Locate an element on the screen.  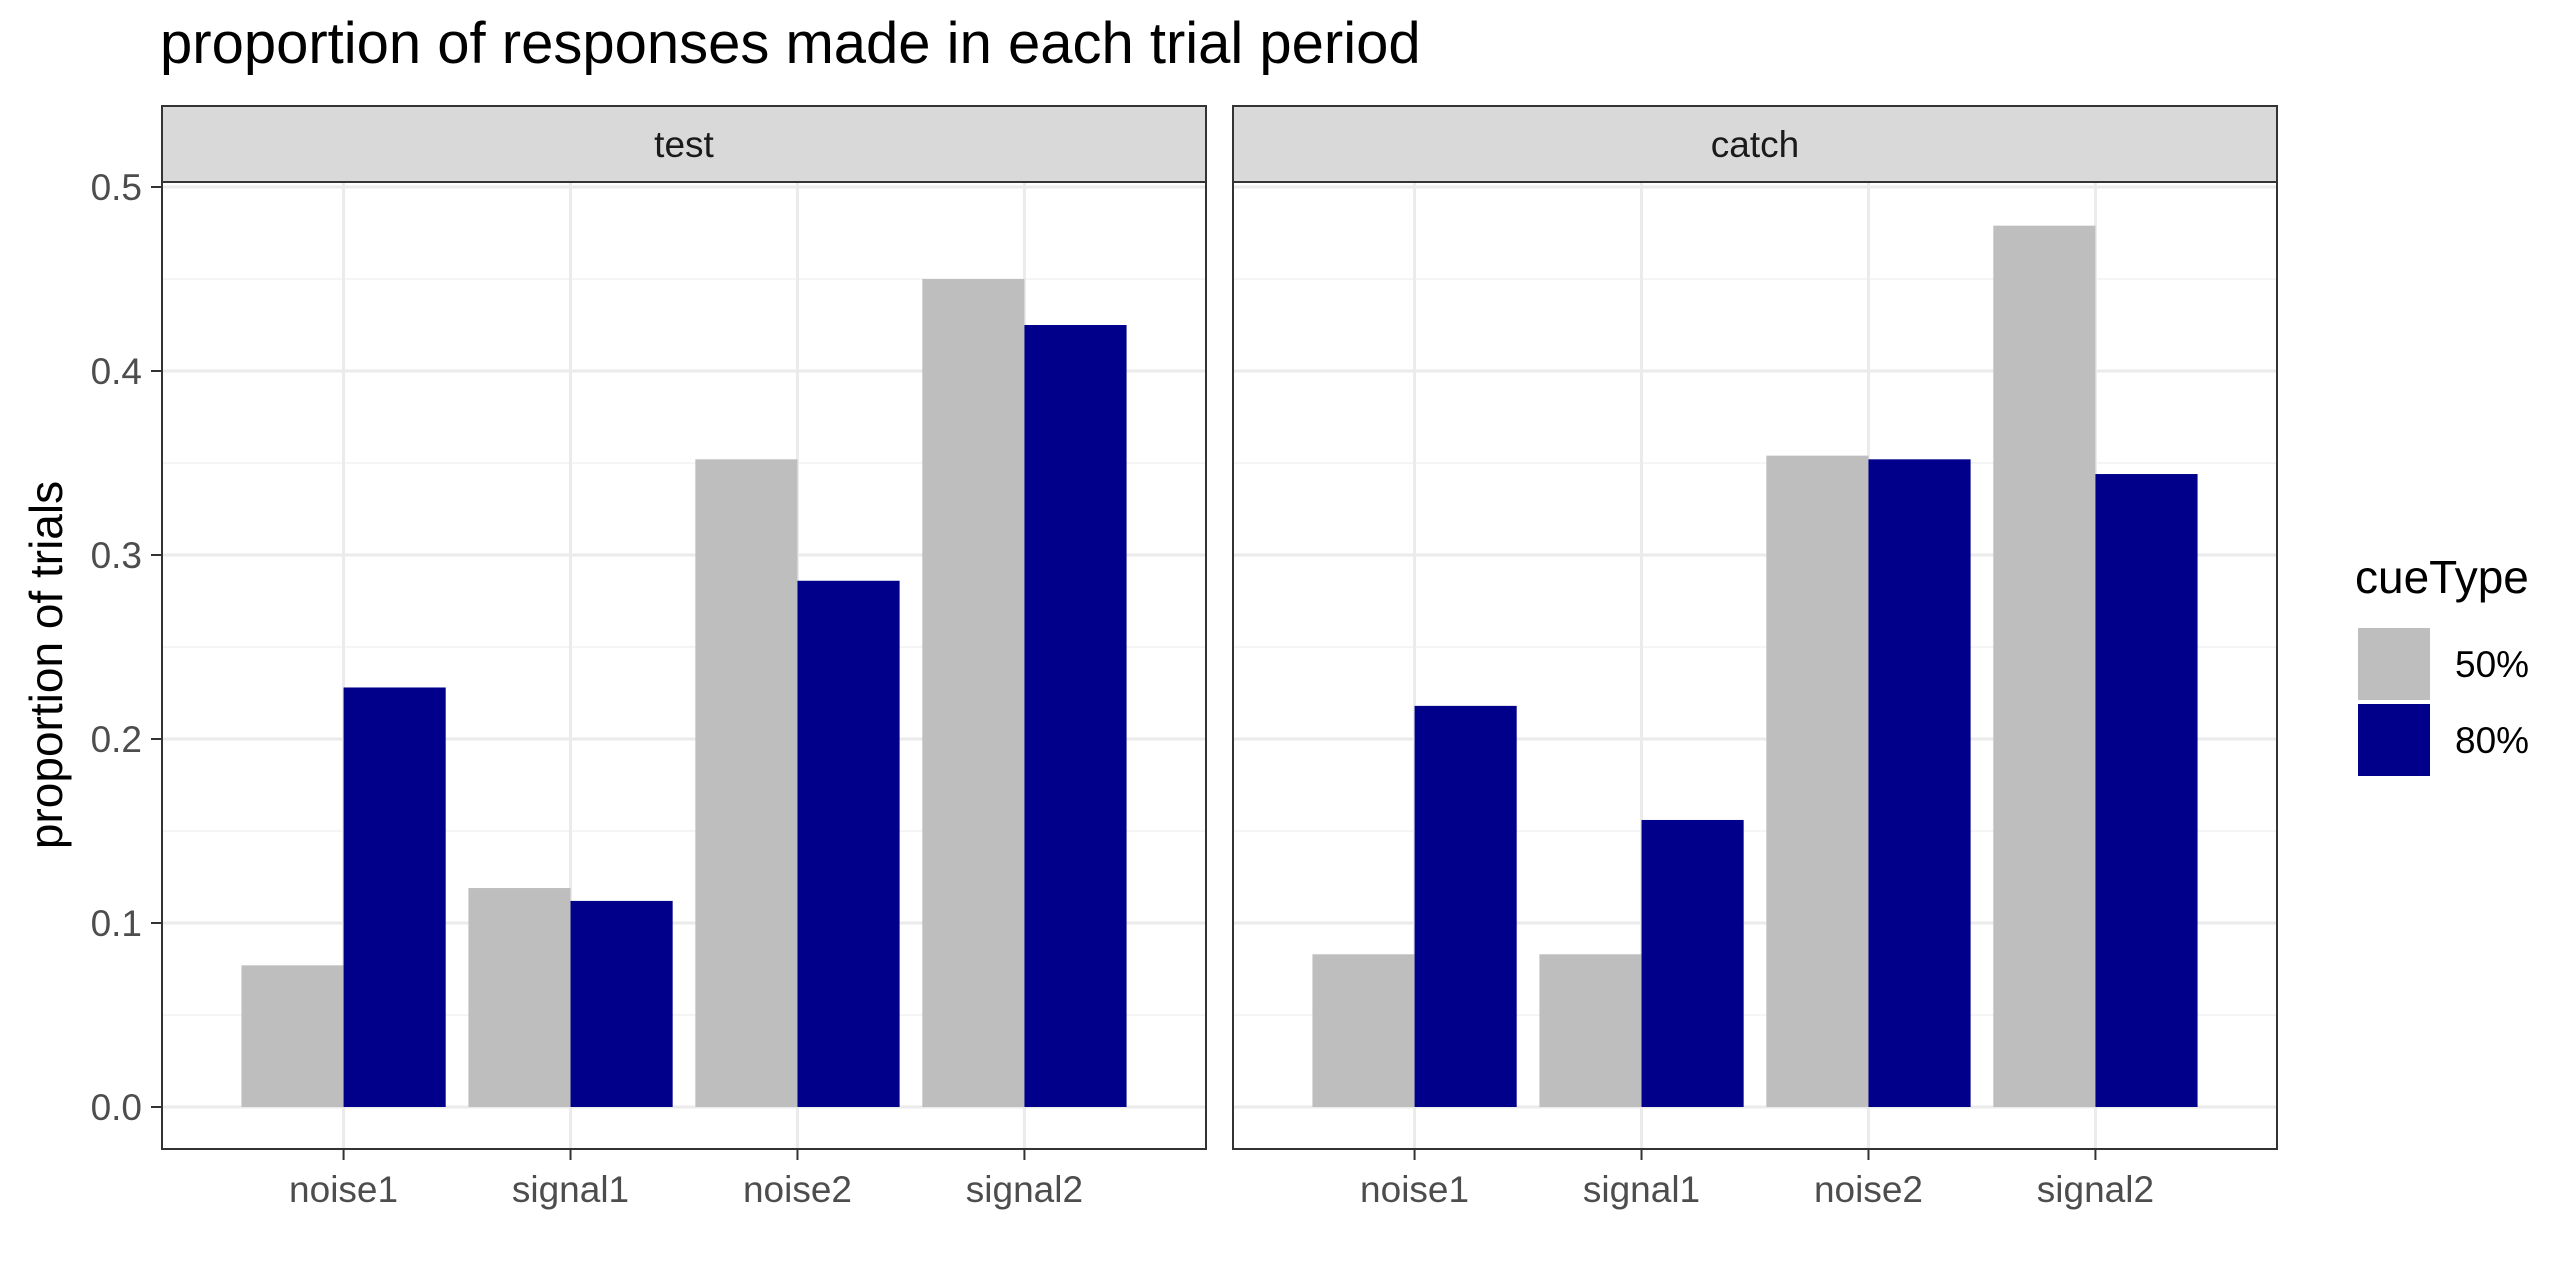
bar-catch-signal2-80% is located at coordinates (2146, 790).